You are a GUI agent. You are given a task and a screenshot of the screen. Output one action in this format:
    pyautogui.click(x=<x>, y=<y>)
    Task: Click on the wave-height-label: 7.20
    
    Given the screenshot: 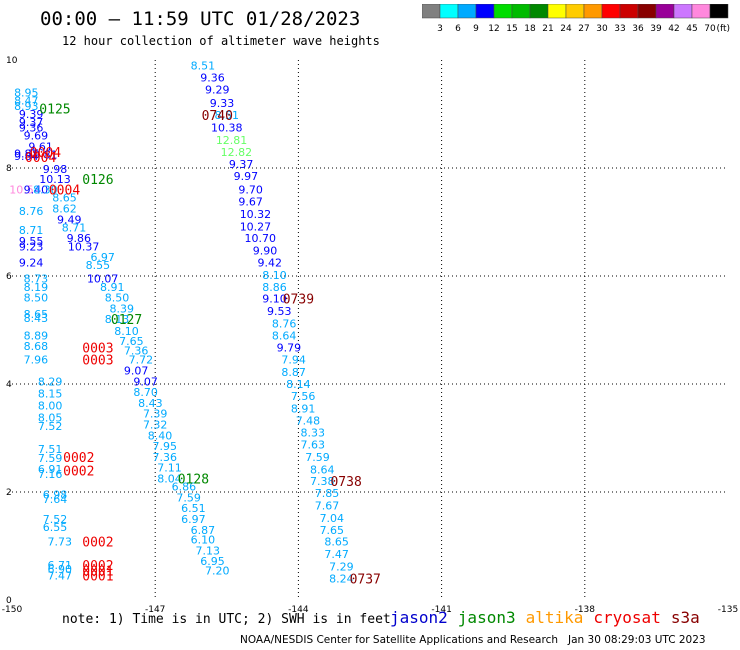 What is the action you would take?
    pyautogui.click(x=217, y=570)
    